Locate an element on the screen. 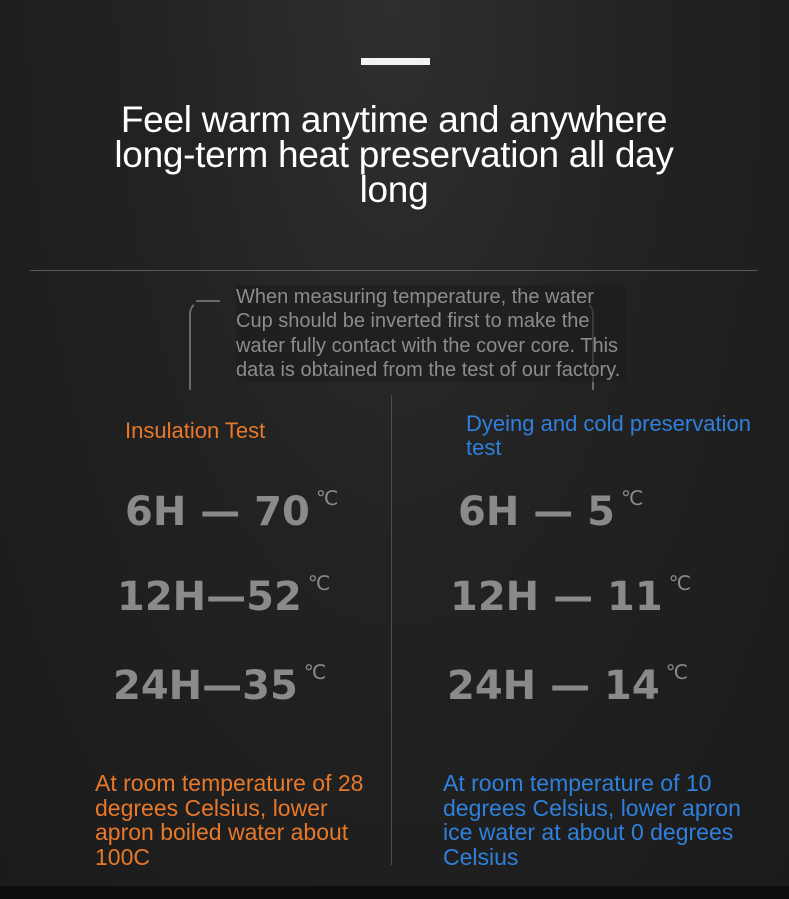 This screenshot has height=899, width=789. column-divider is located at coordinates (391, 630).